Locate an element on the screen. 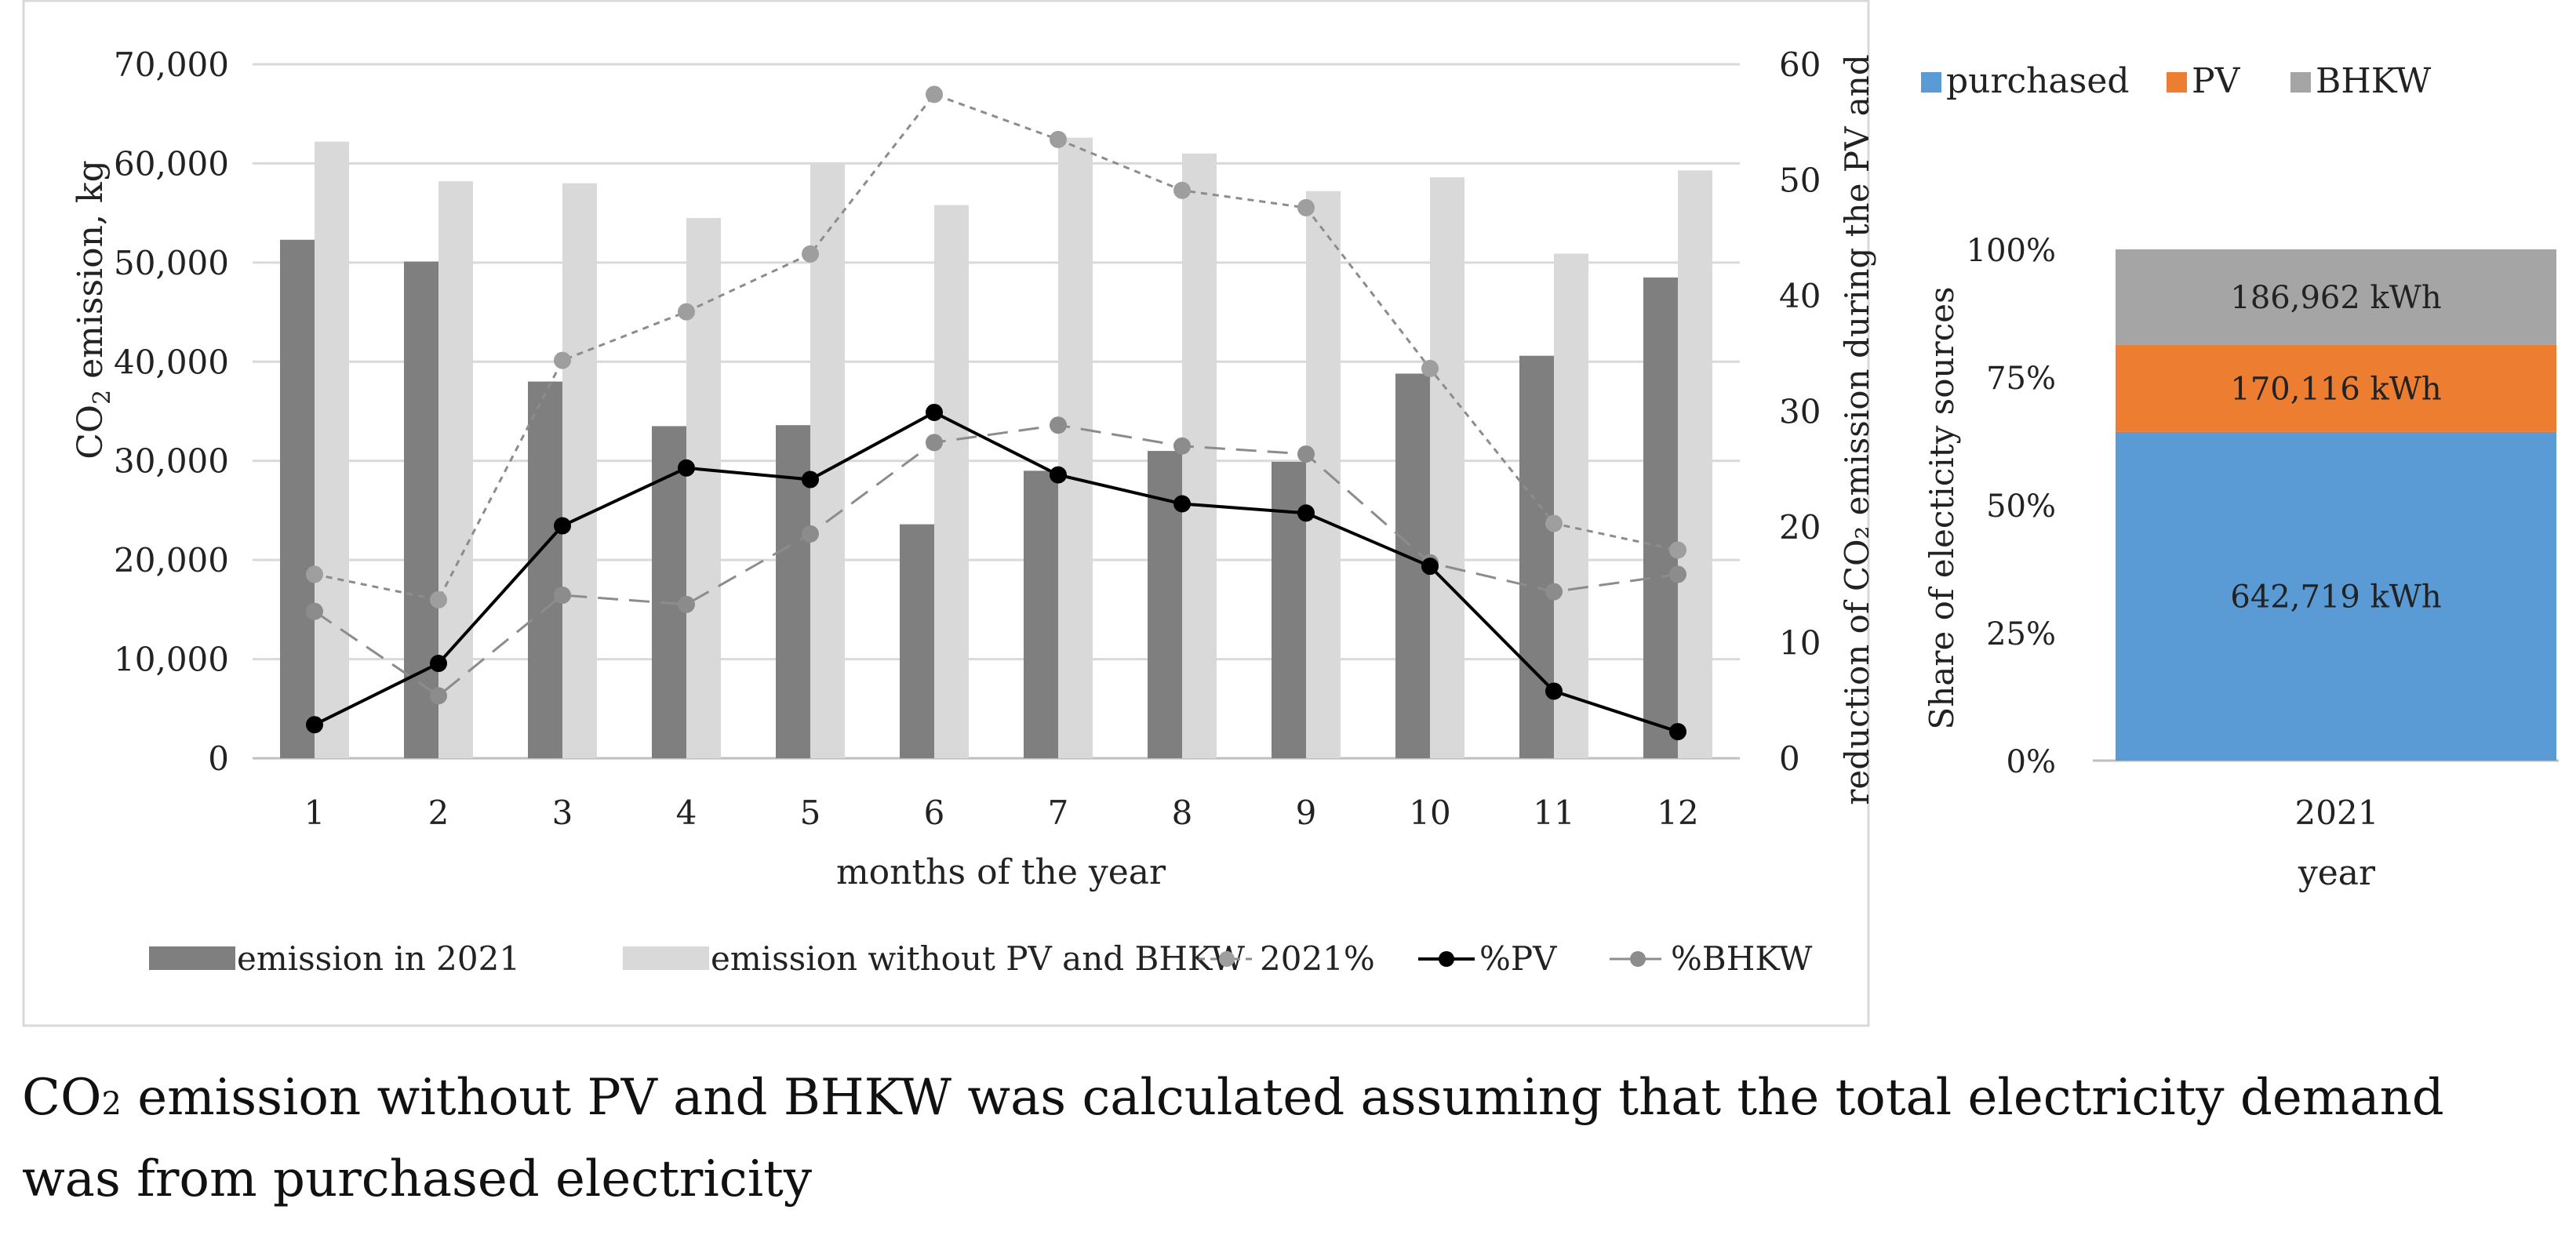 The width and height of the screenshot is (2576, 1235). legend-swatch-bar is located at coordinates (192, 958).